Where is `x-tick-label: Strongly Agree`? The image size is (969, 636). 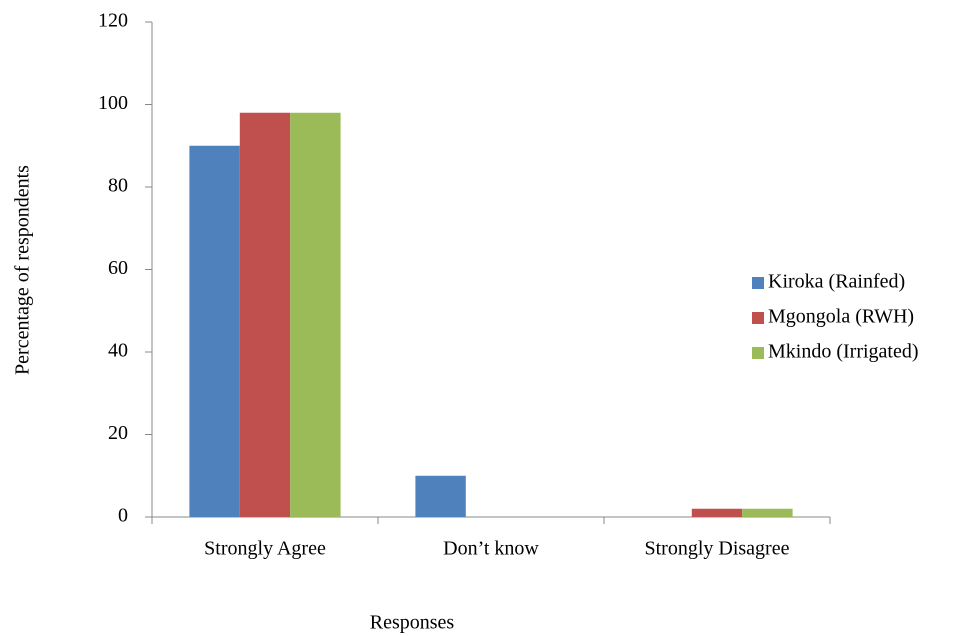 x-tick-label: Strongly Agree is located at coordinates (265, 549).